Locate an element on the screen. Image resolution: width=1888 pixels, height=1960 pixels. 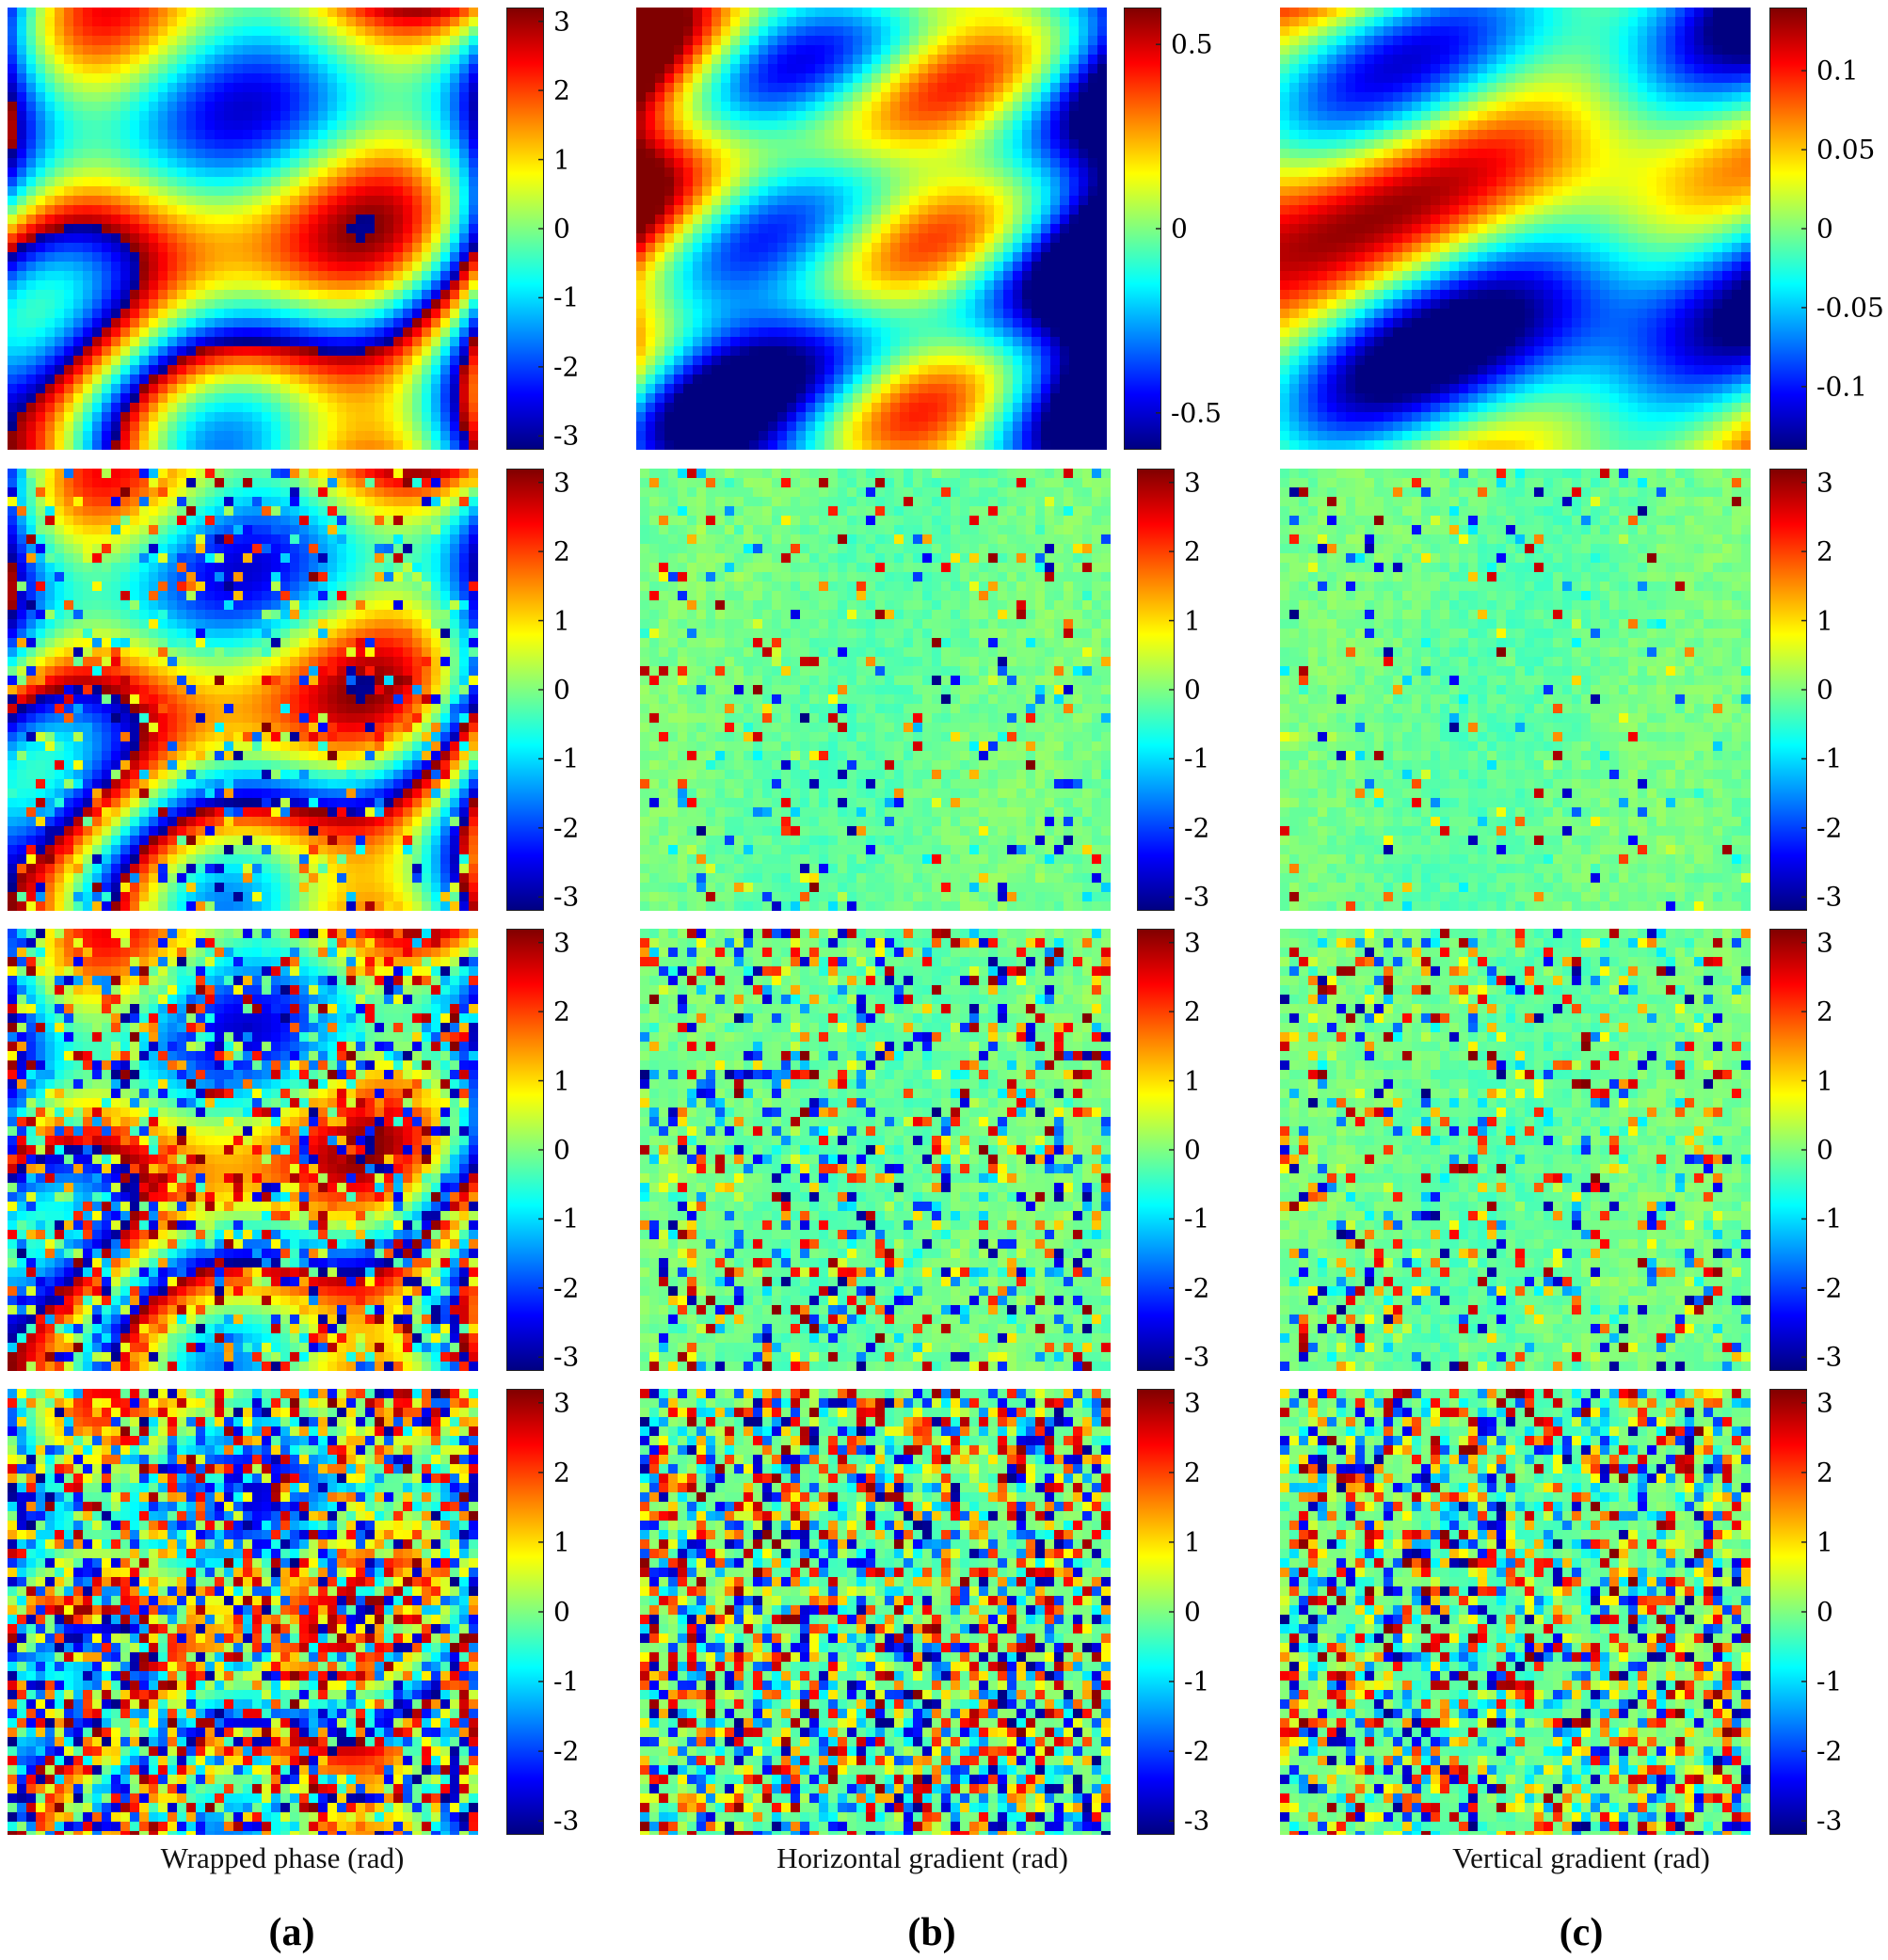
colorbar-tick-label: 0.1 is located at coordinates (1837, 71).